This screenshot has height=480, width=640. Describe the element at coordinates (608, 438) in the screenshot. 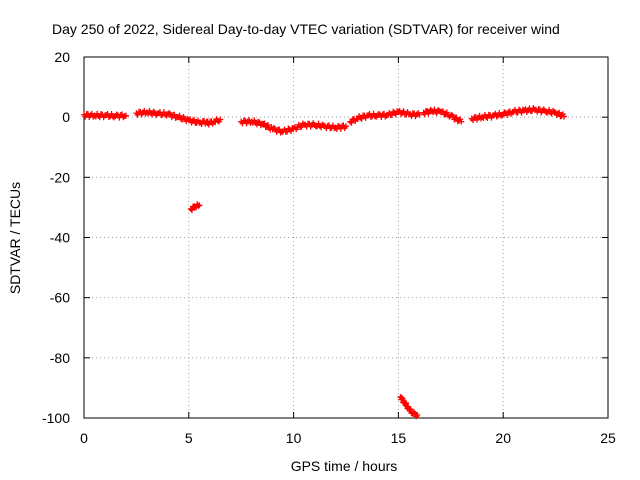

I see `x-tick-label: 25` at that location.